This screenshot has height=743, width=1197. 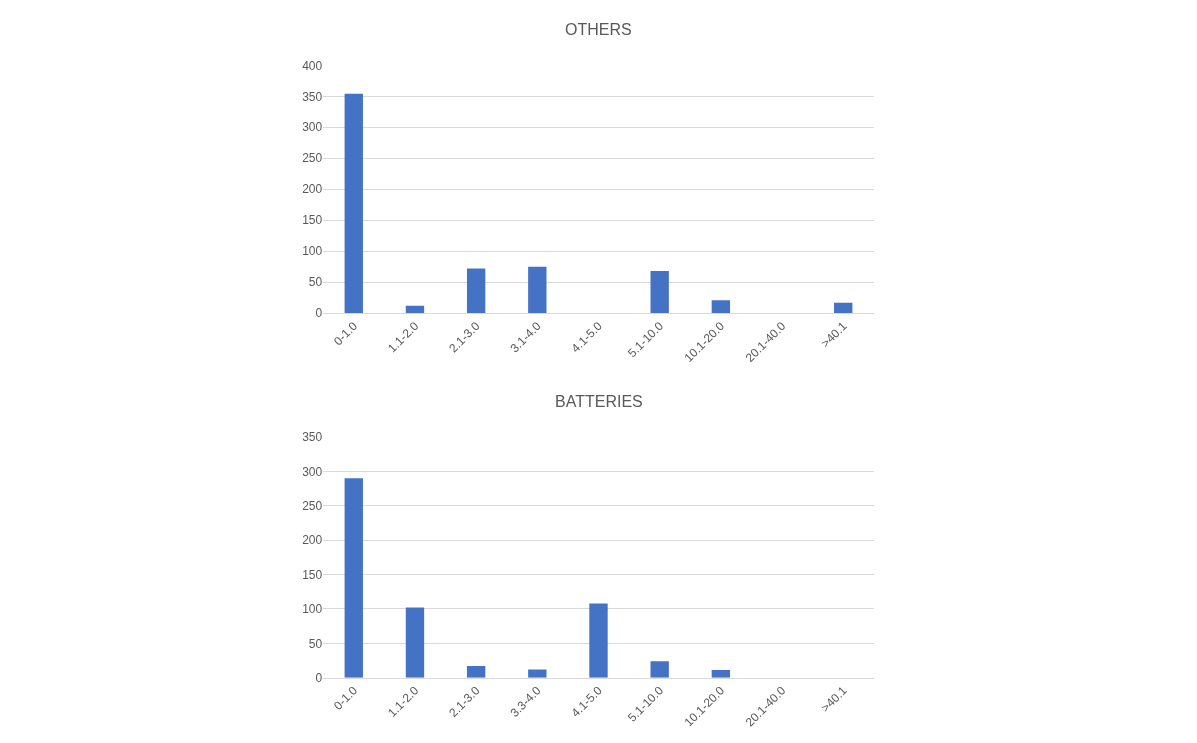 I want to click on y-tick-label: 400, so click(x=312, y=65).